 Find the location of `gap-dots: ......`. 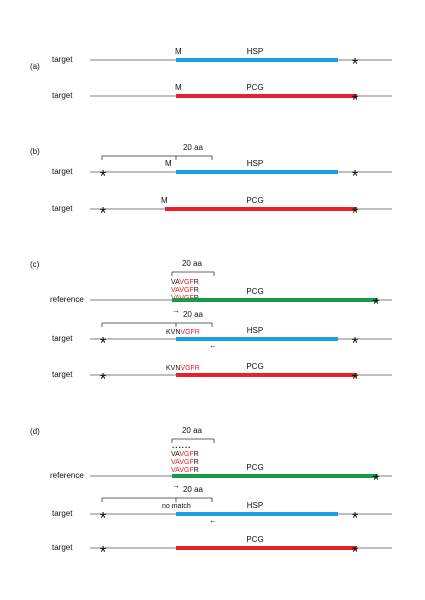

gap-dots: ...... is located at coordinates (181, 445).